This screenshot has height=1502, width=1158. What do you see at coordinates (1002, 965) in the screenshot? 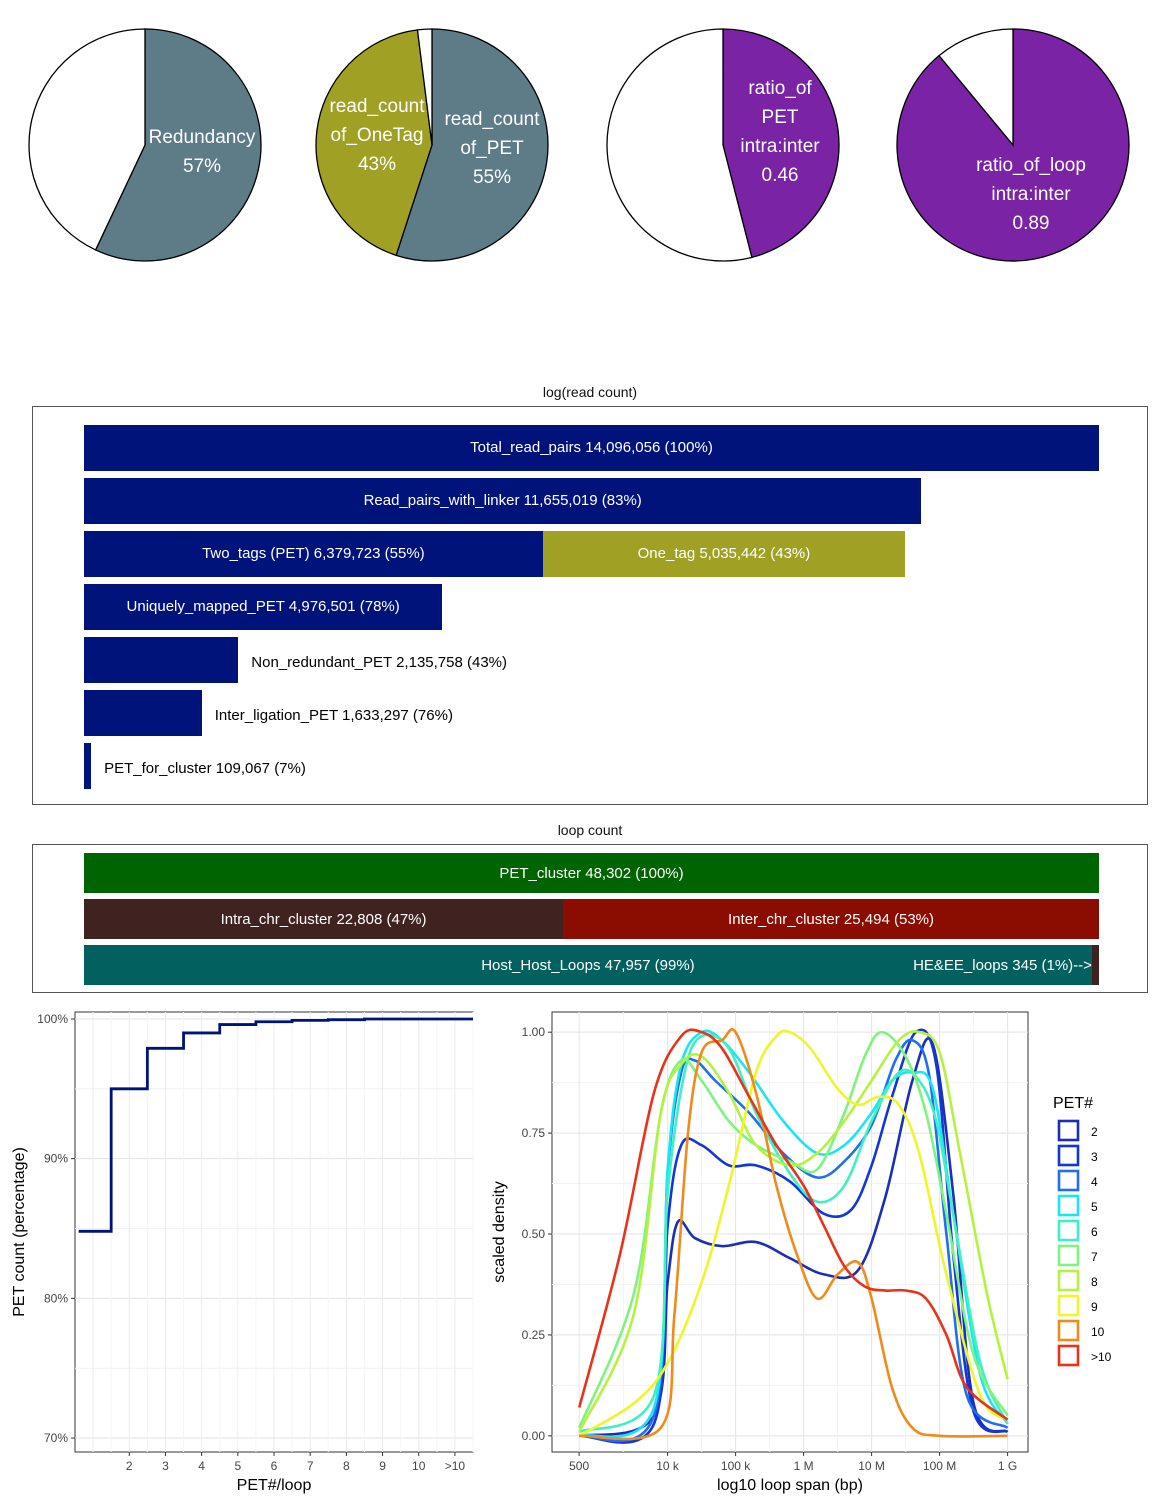
I see `he-ee-loops-label: HE&EE_loops 345 (1%)-->` at bounding box center [1002, 965].